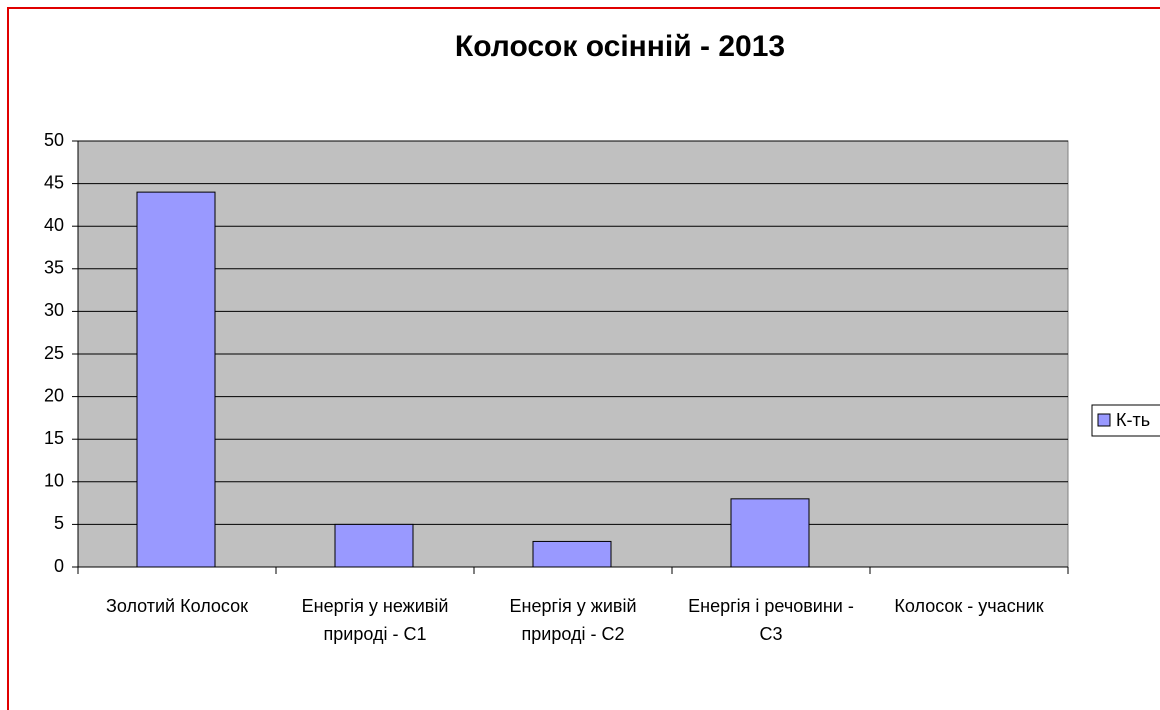 This screenshot has width=1160, height=710. What do you see at coordinates (54, 395) in the screenshot?
I see `y-tick-label: 20` at bounding box center [54, 395].